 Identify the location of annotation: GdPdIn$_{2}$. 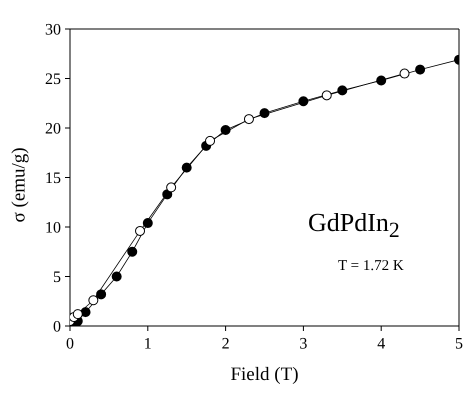
(354, 226).